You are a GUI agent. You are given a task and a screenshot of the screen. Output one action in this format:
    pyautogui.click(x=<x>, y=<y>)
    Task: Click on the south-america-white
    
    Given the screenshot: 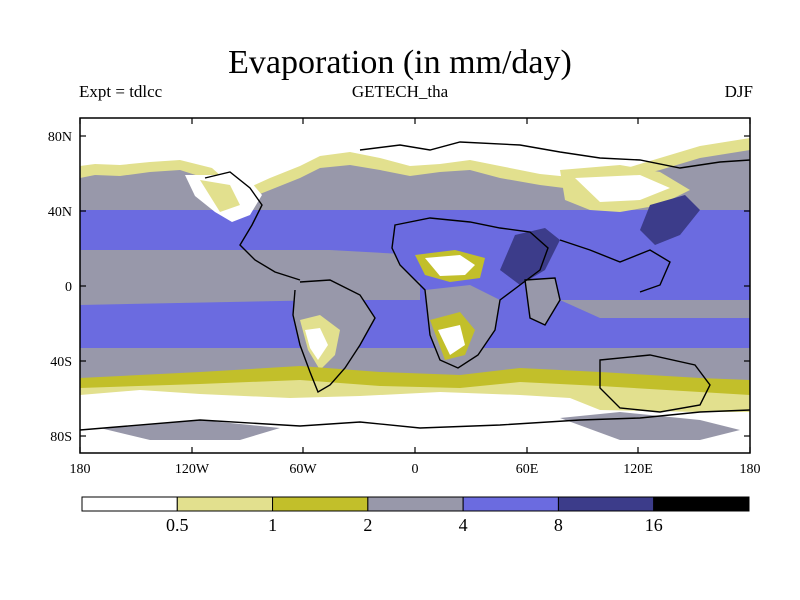 What is the action you would take?
    pyautogui.click(x=316, y=344)
    